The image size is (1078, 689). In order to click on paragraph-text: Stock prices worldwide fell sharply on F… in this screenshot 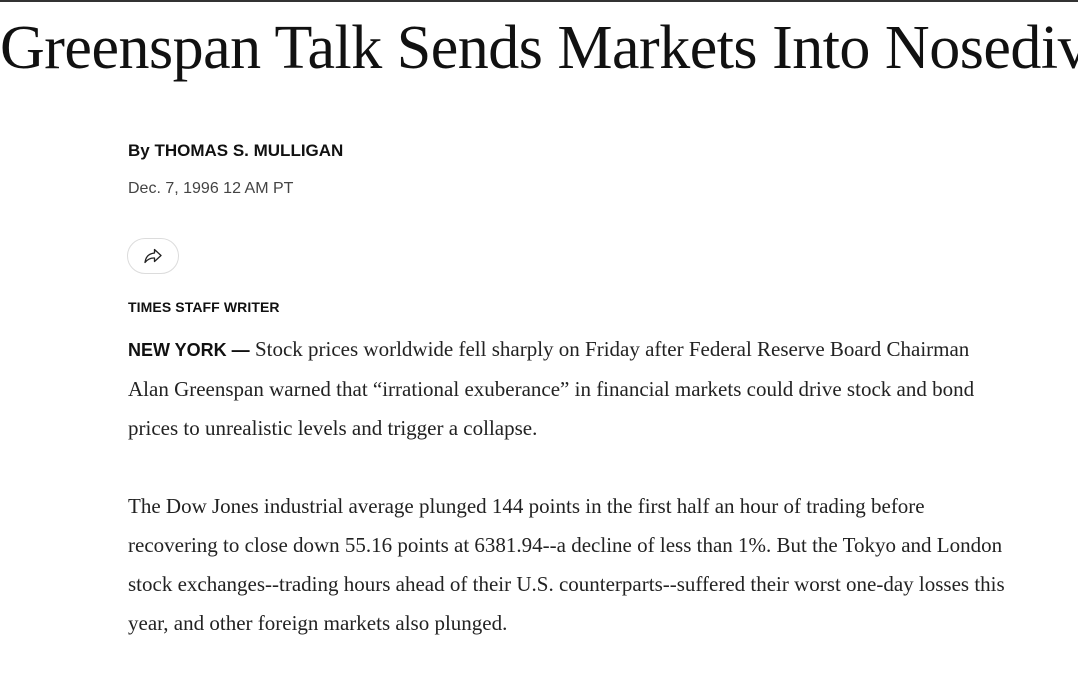, I will do `click(551, 388)`.